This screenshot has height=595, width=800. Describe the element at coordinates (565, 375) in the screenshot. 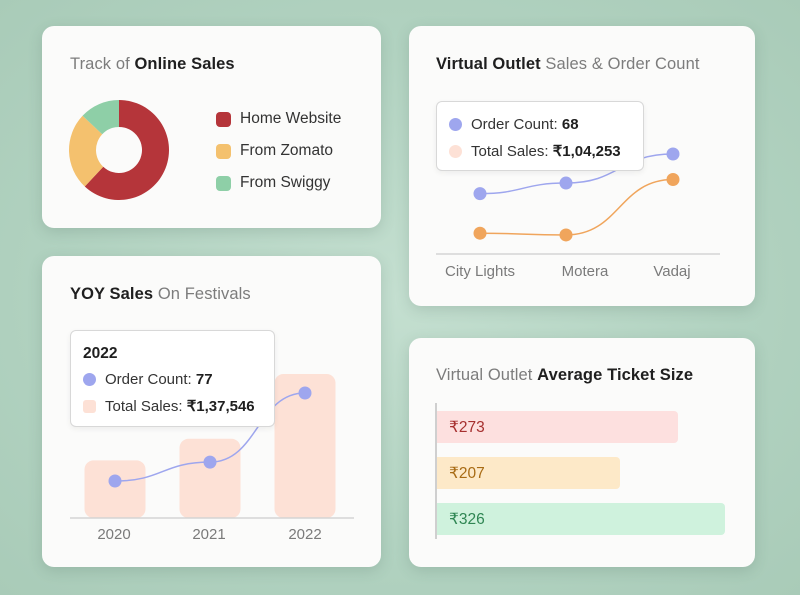

I see `ticket-size-title: Virtual Outlet Average Ticket Size` at that location.